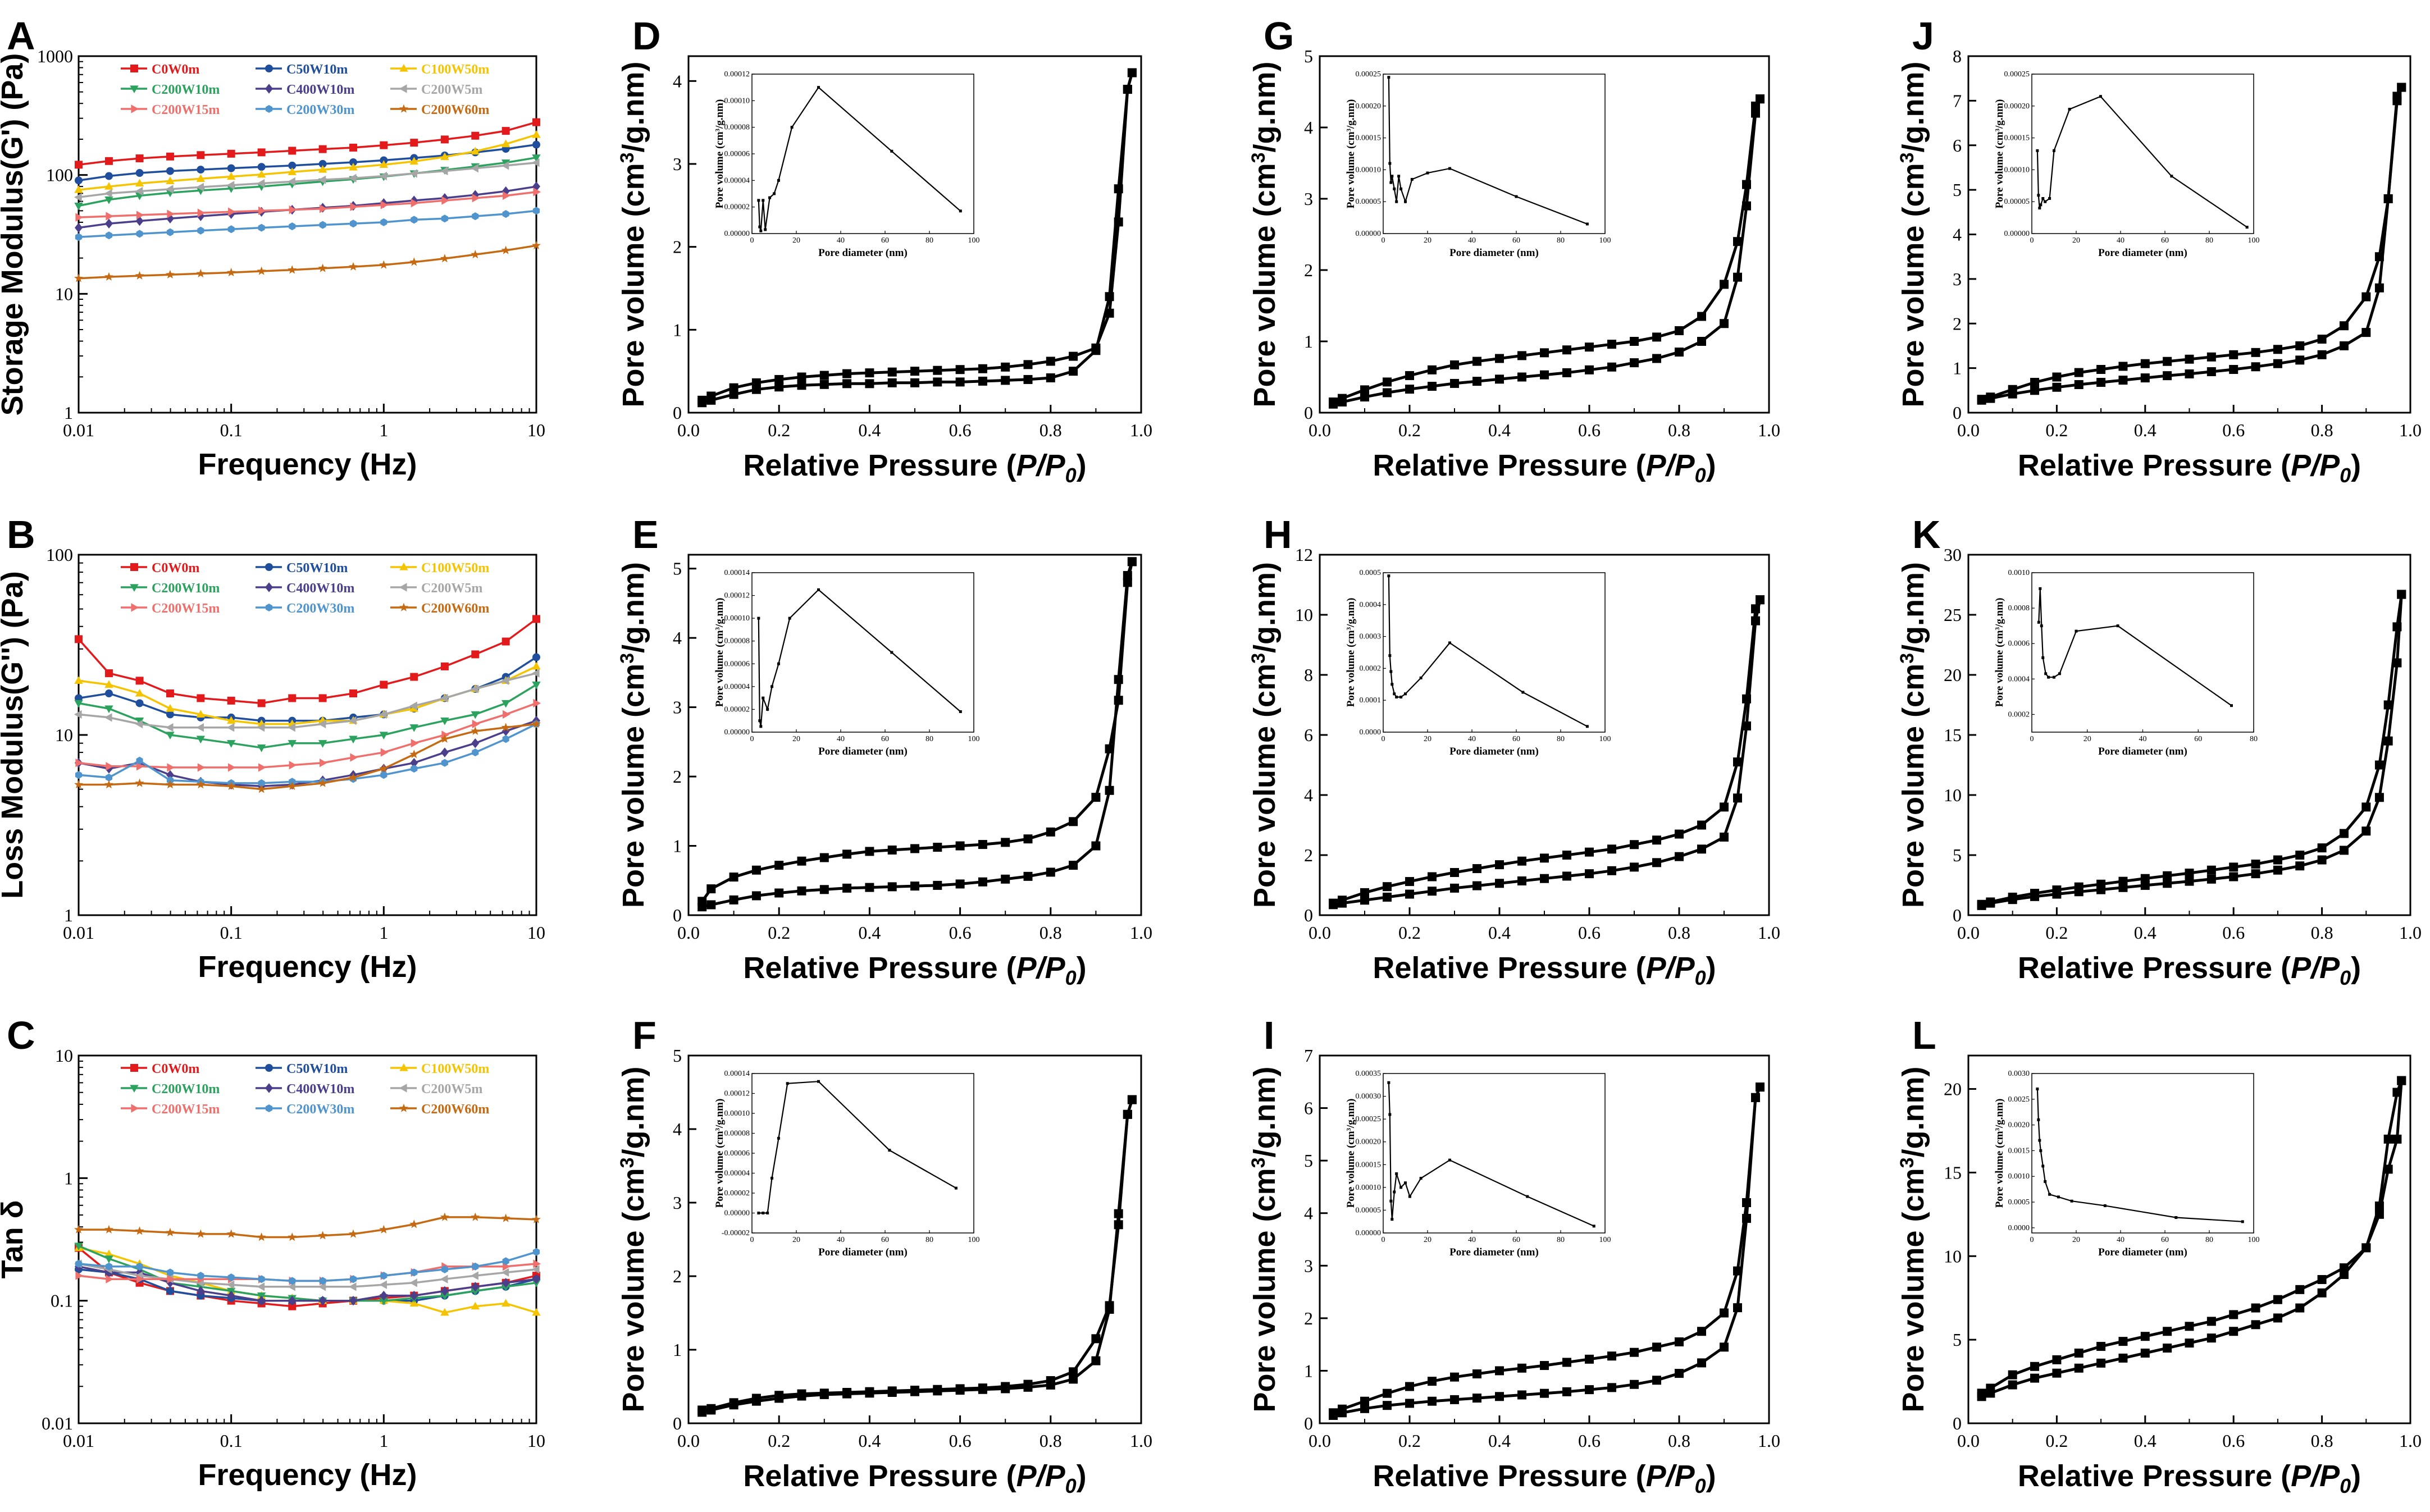 This screenshot has width=2430, height=1512. Describe the element at coordinates (383, 932) in the screenshot. I see `x-tick-label: 1` at that location.